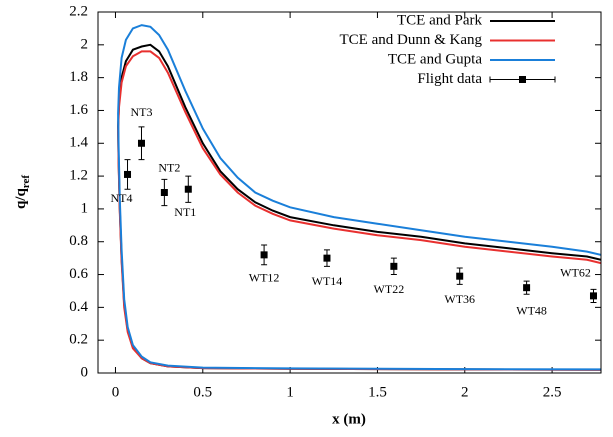 This screenshot has width=613, height=437. I want to click on y-tick-label: 1.4, so click(78, 143).